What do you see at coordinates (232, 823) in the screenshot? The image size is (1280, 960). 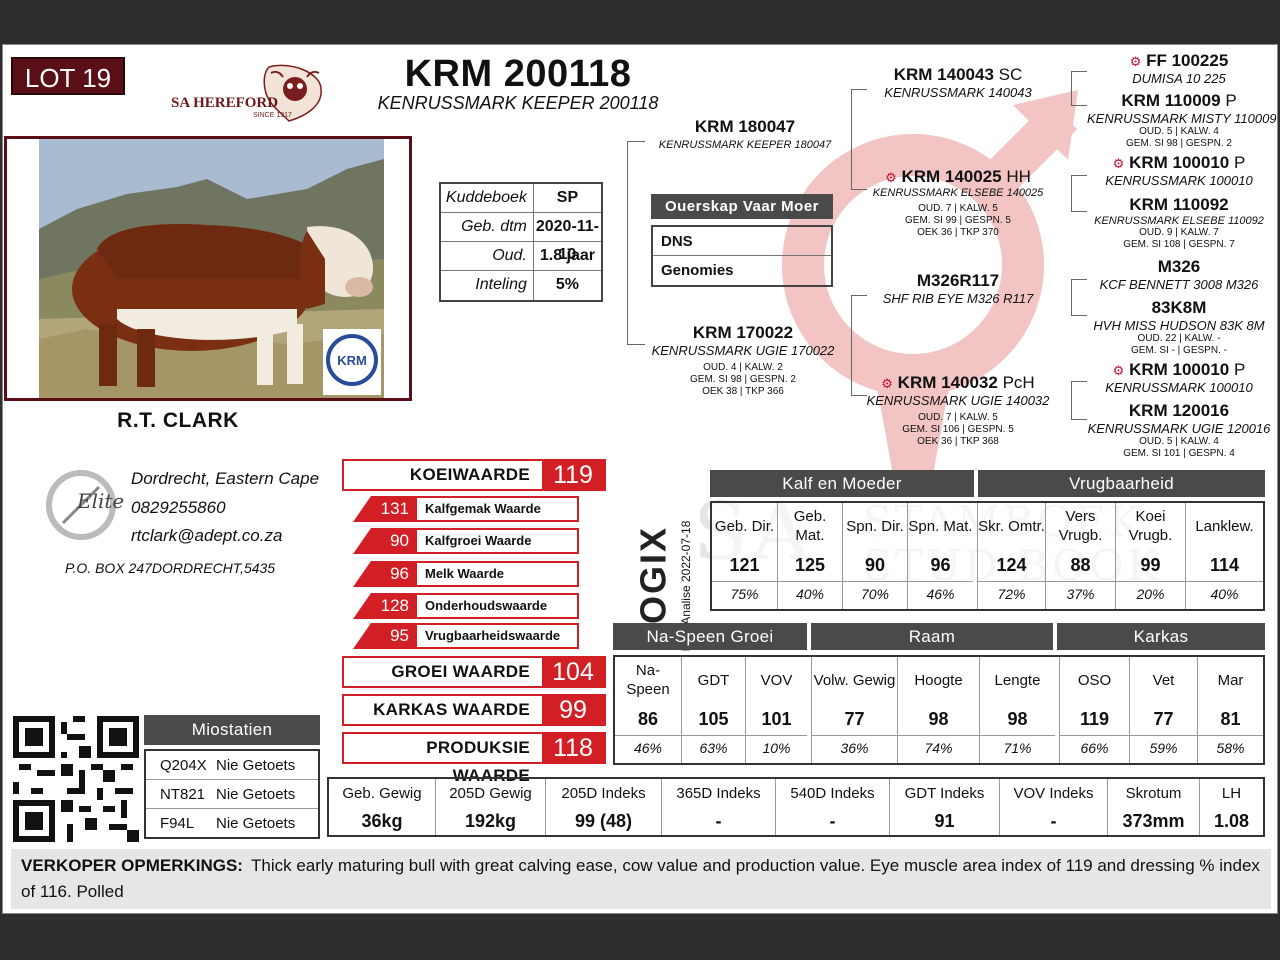 I see `miostatien-row: F94L Nie Getoets` at bounding box center [232, 823].